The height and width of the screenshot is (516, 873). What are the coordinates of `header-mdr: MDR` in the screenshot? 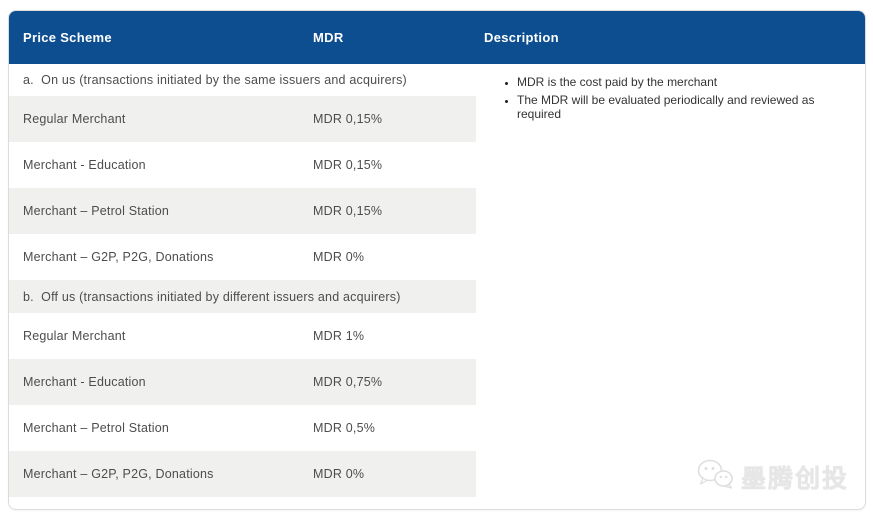 It's located at (328, 37).